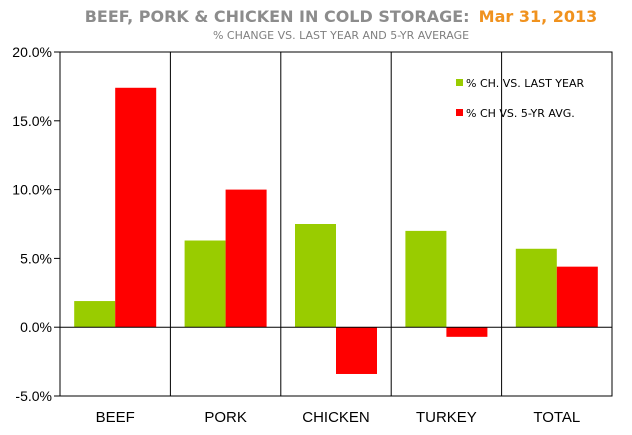  I want to click on legend: % CH. VS. LAST YEAR % CH VS. 5-YR AVG., so click(520, 98).